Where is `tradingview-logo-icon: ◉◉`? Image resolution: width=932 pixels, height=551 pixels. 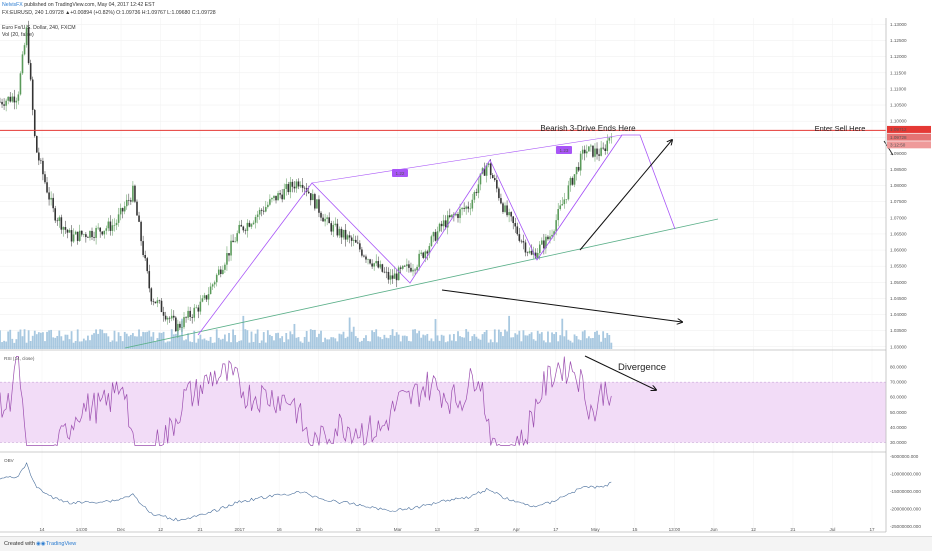 tradingview-logo-icon: ◉◉ is located at coordinates (41, 544).